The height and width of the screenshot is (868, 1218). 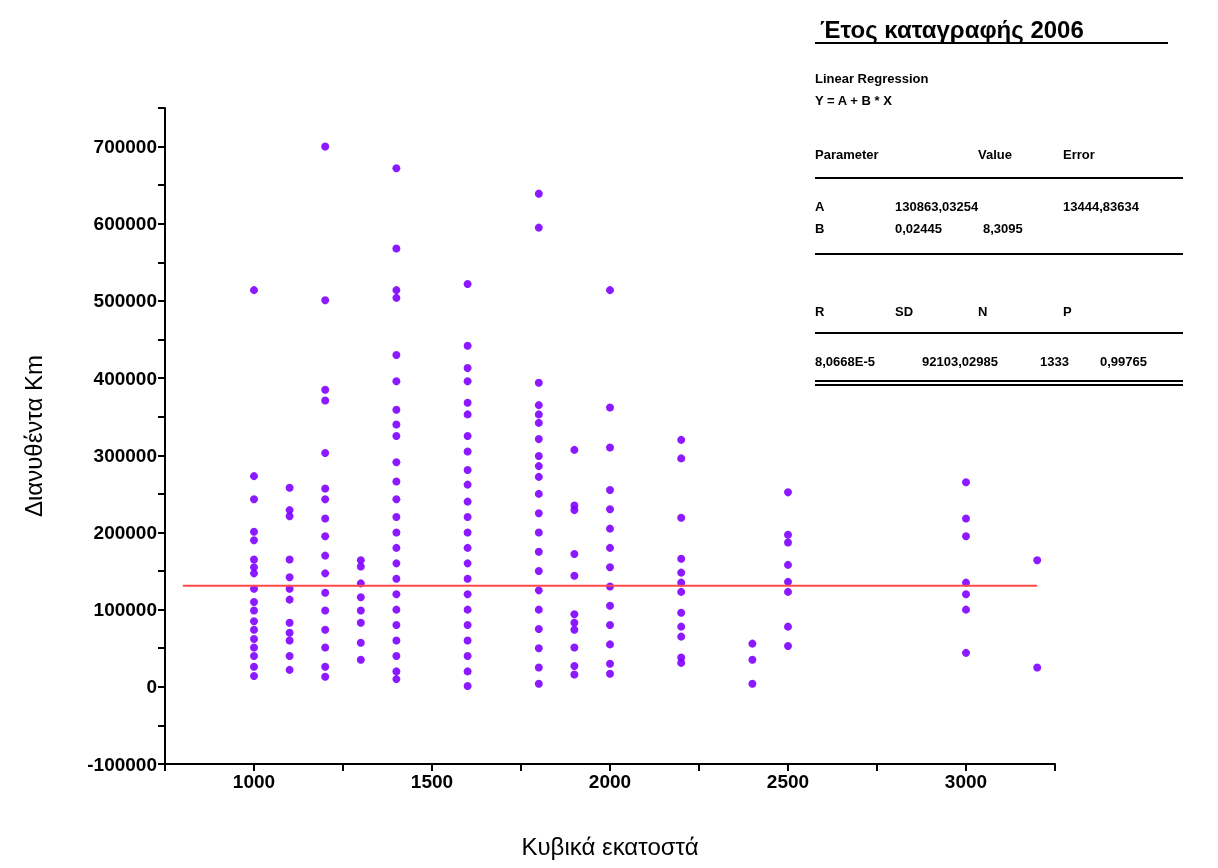 I want to click on chart-title: Έτος καταγραφής 2006, so click(x=952, y=29).